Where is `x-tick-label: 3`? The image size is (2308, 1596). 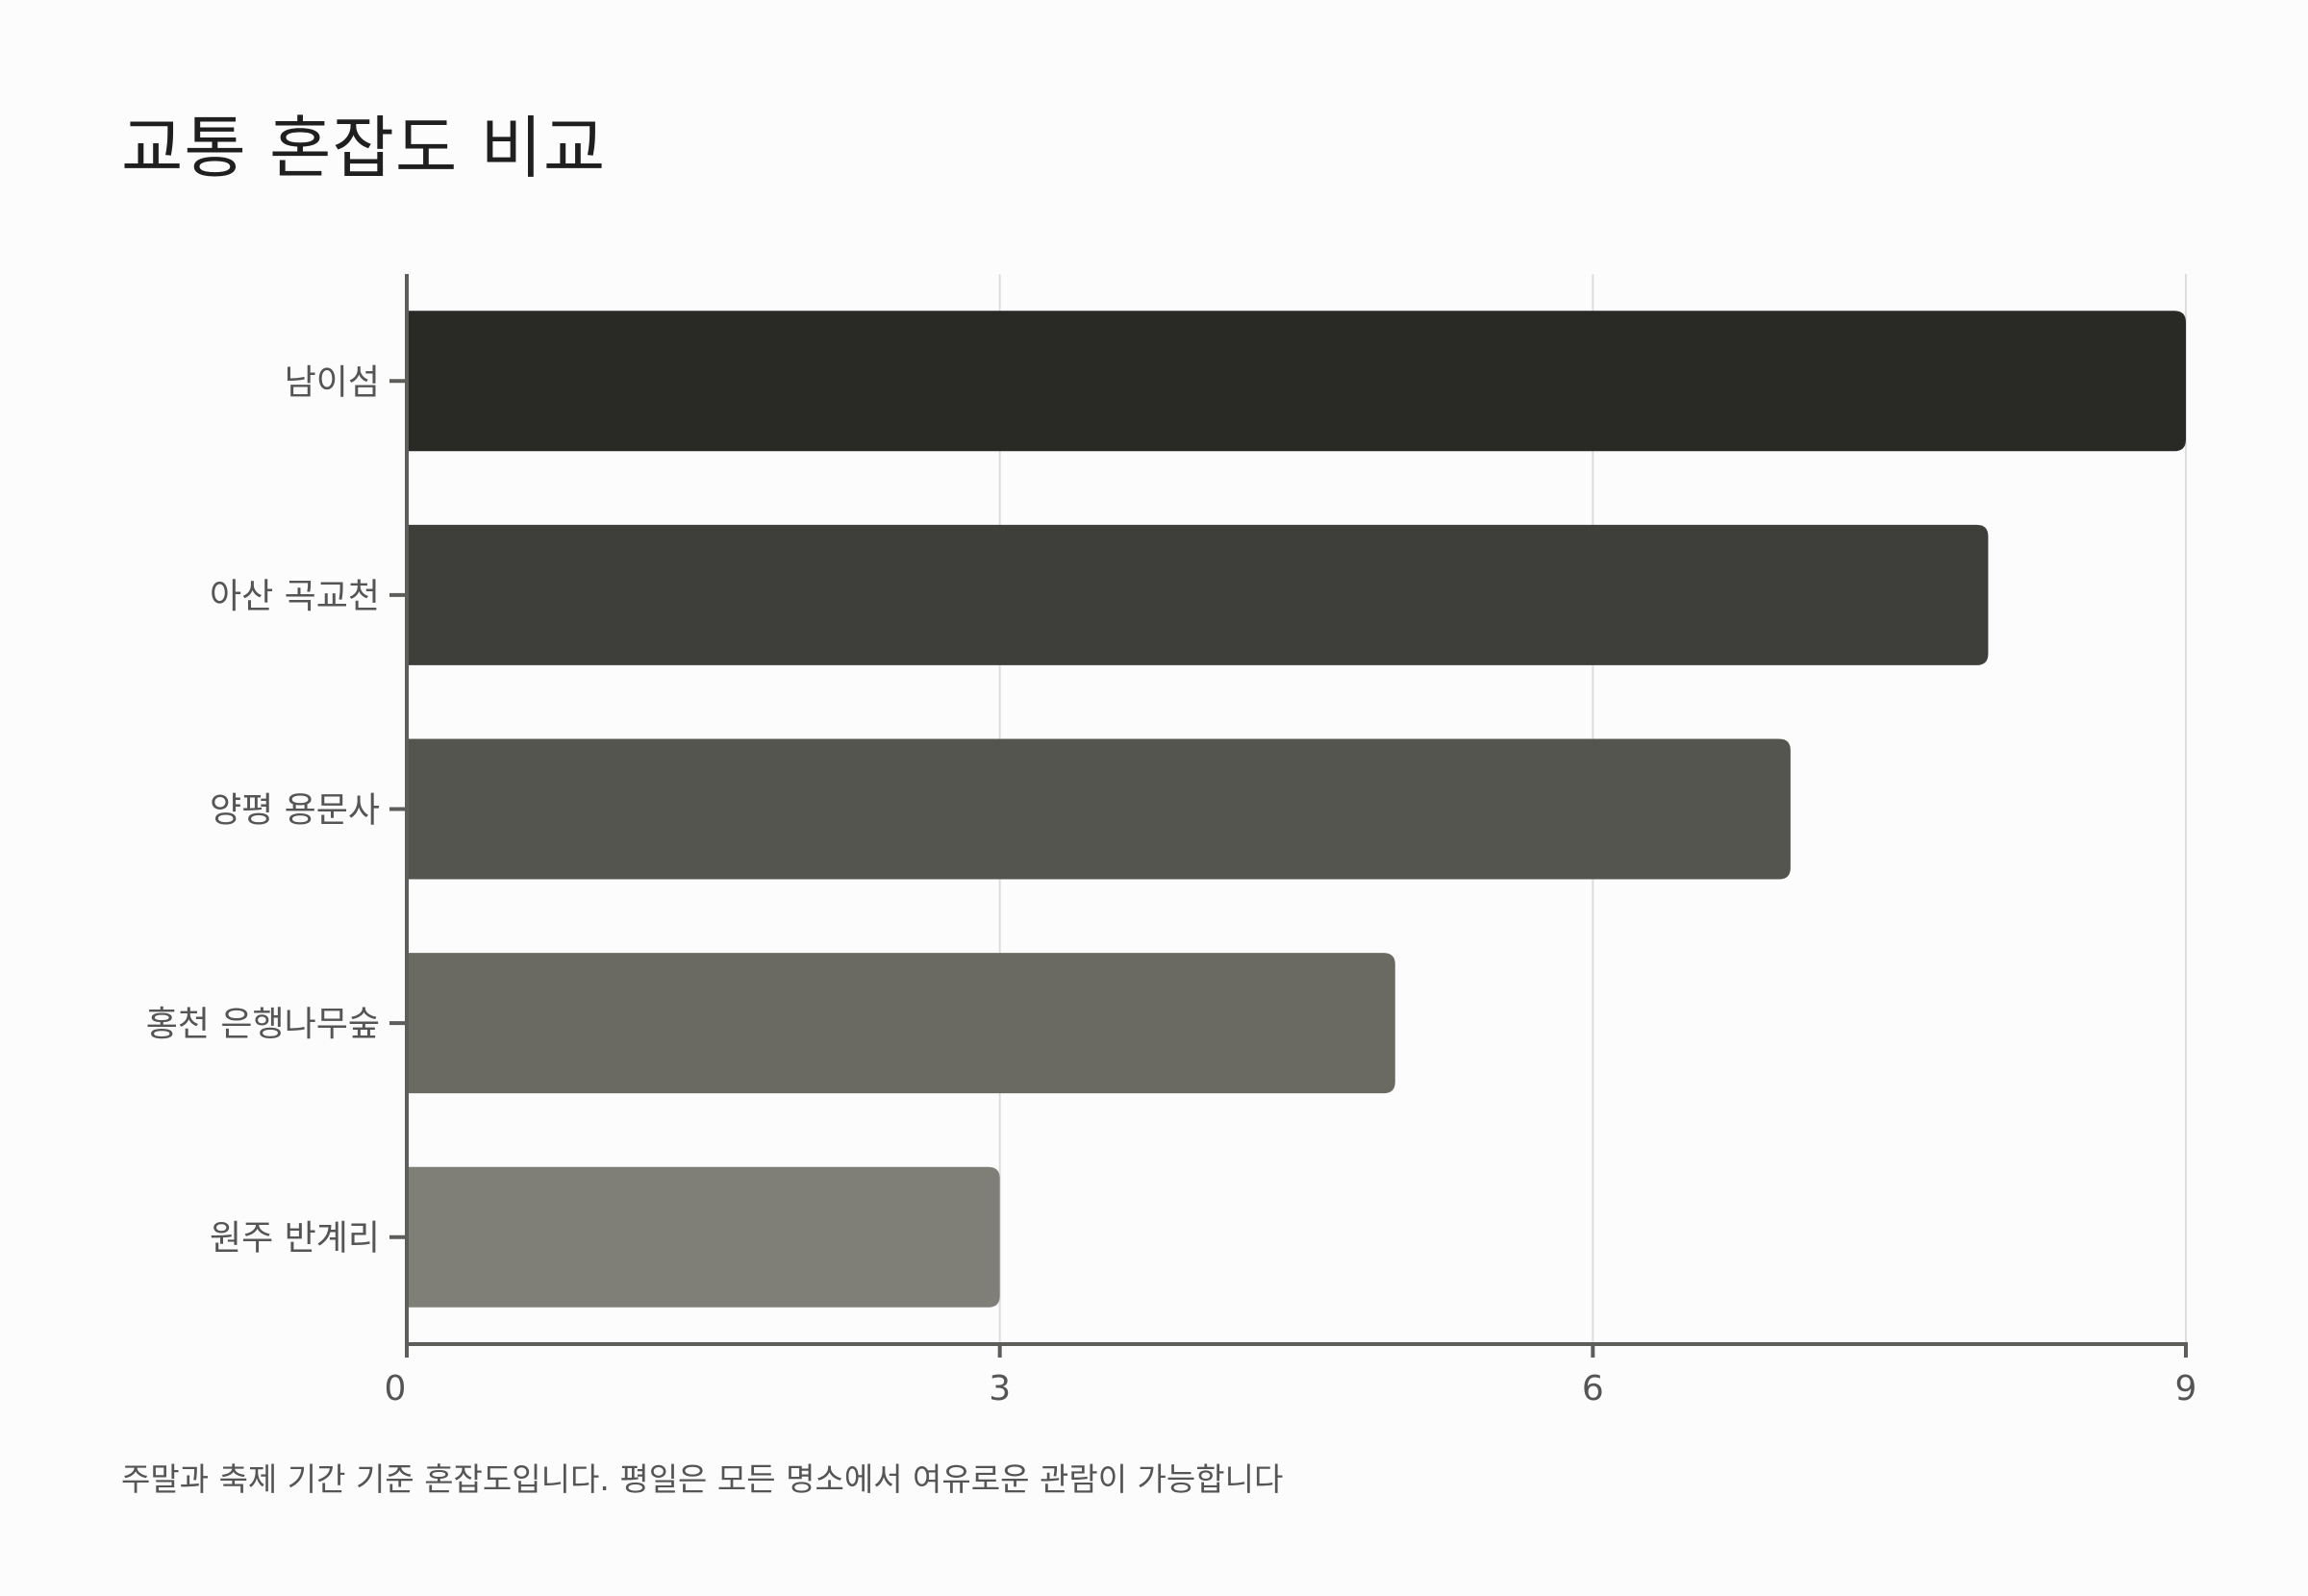 x-tick-label: 3 is located at coordinates (1000, 1389).